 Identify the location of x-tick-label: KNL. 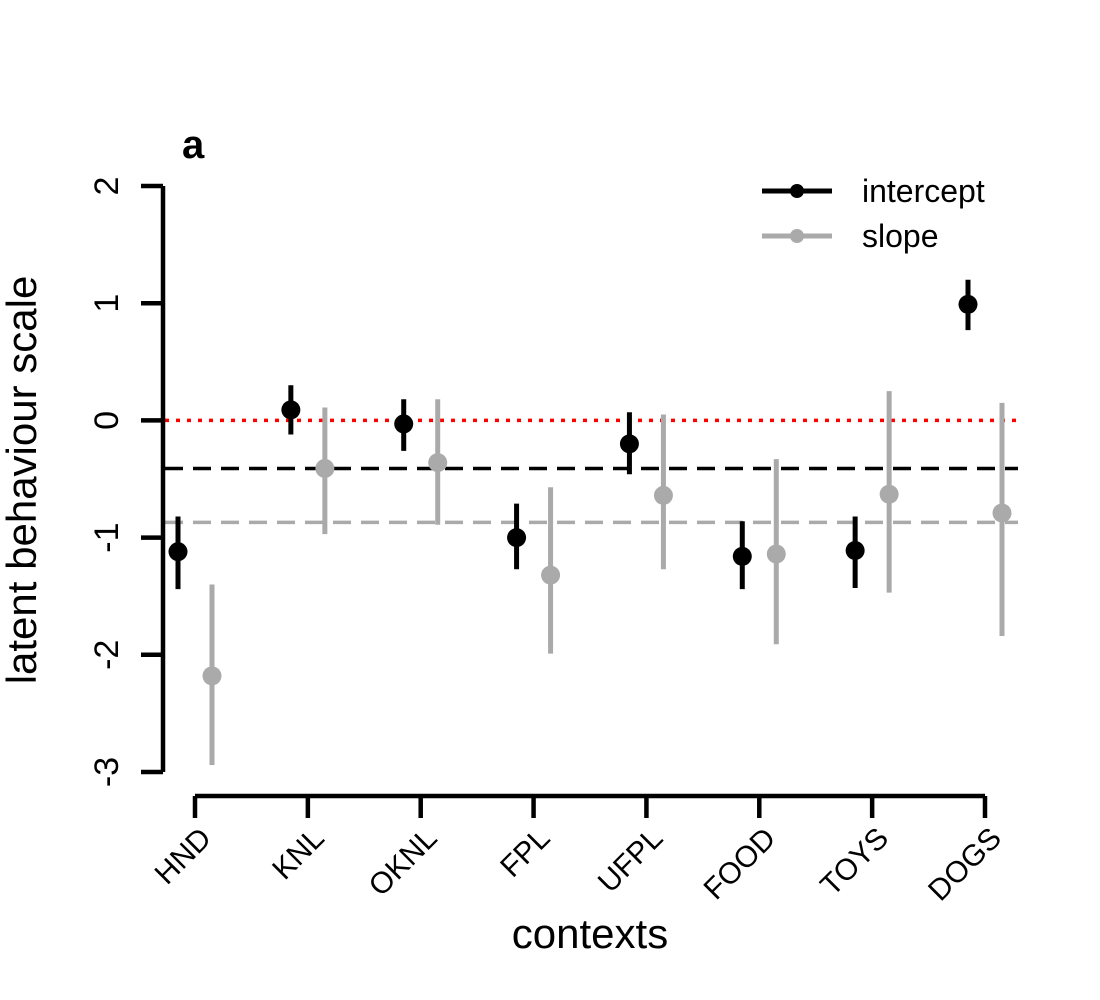
(298, 854).